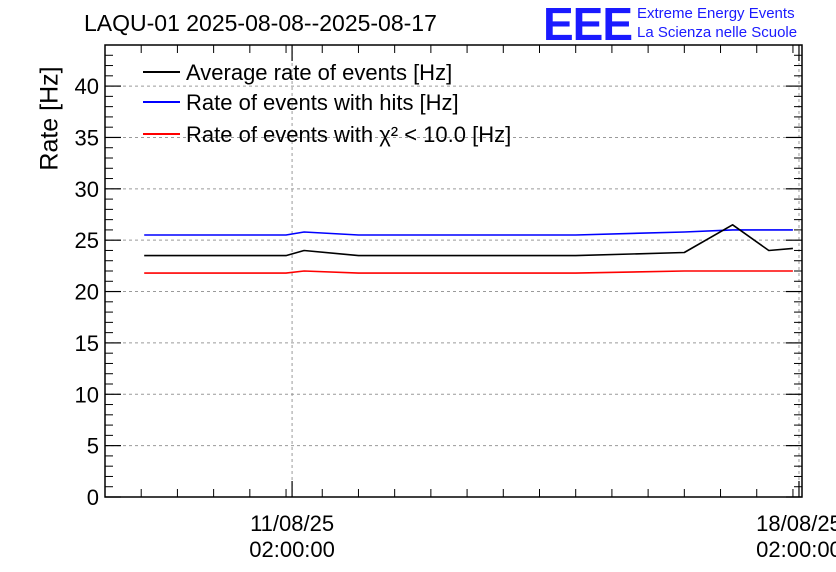  What do you see at coordinates (588, 25) in the screenshot?
I see `eee-logo: EEE` at bounding box center [588, 25].